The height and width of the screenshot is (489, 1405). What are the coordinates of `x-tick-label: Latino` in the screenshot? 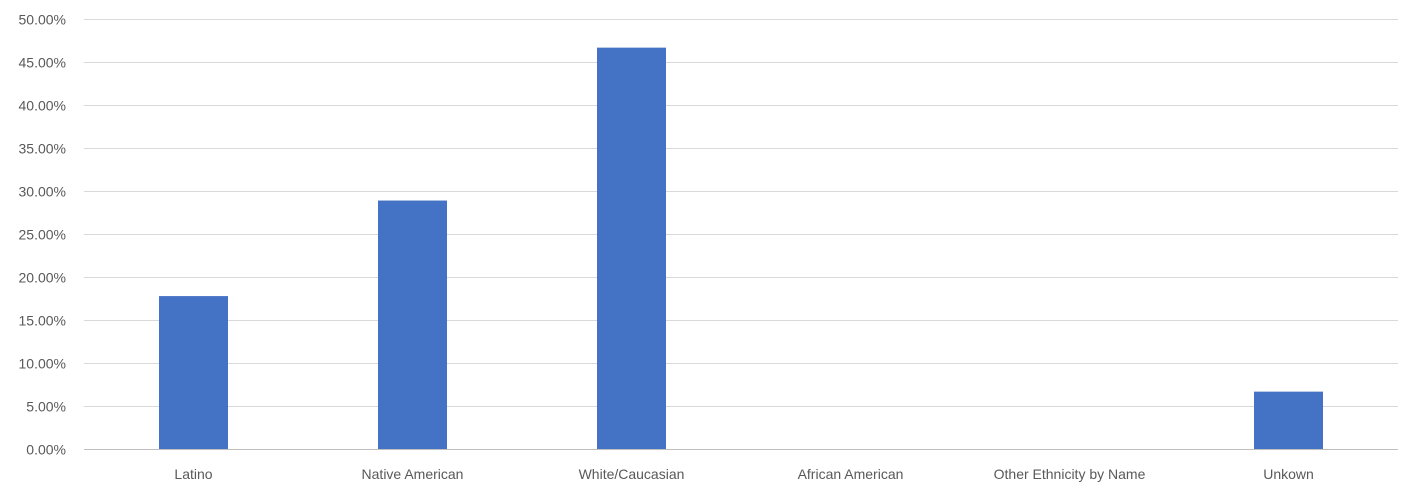 It's located at (193, 474).